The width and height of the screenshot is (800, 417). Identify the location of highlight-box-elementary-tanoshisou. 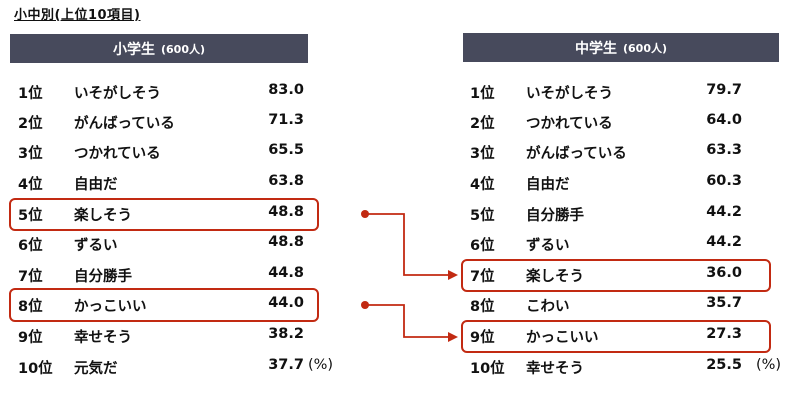
(164, 214).